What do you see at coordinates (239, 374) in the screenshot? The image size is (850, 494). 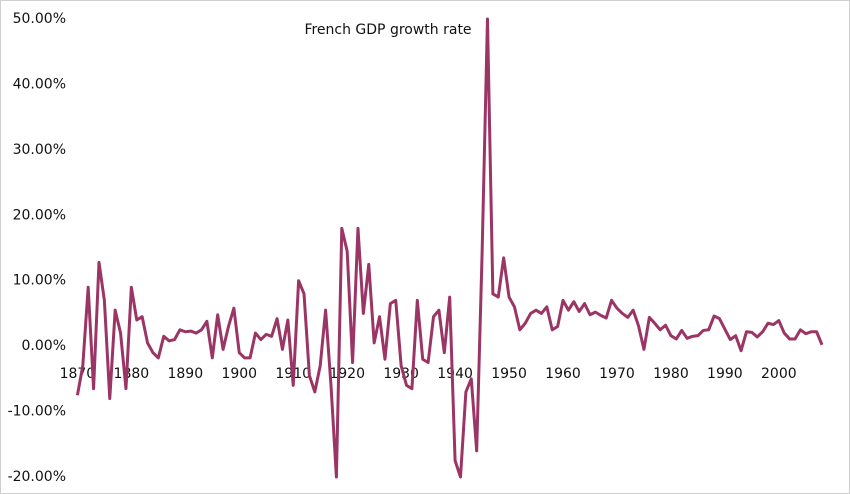 I see `x-tick-label: 1900` at bounding box center [239, 374].